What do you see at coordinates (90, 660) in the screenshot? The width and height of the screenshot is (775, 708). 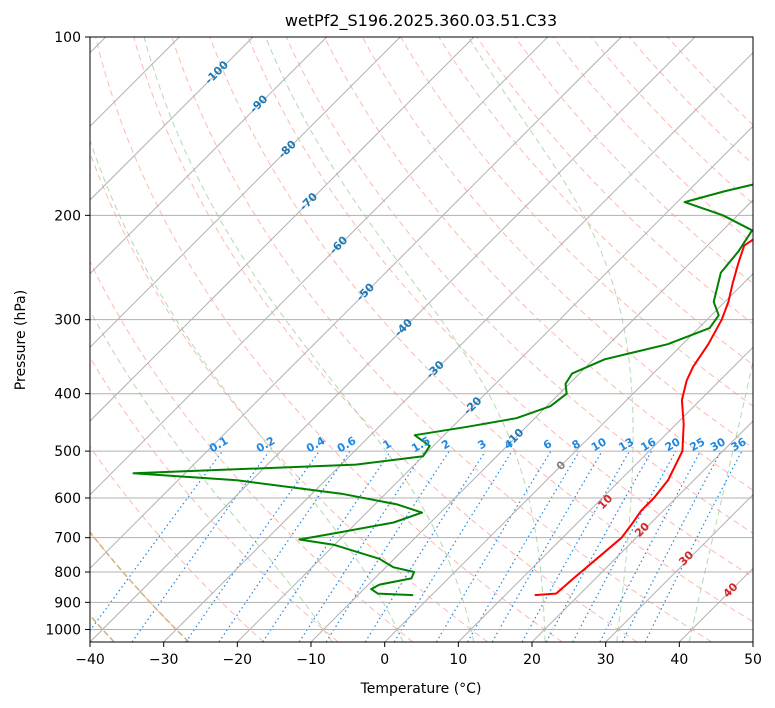 I see `x-tick-label: −40` at bounding box center [90, 660].